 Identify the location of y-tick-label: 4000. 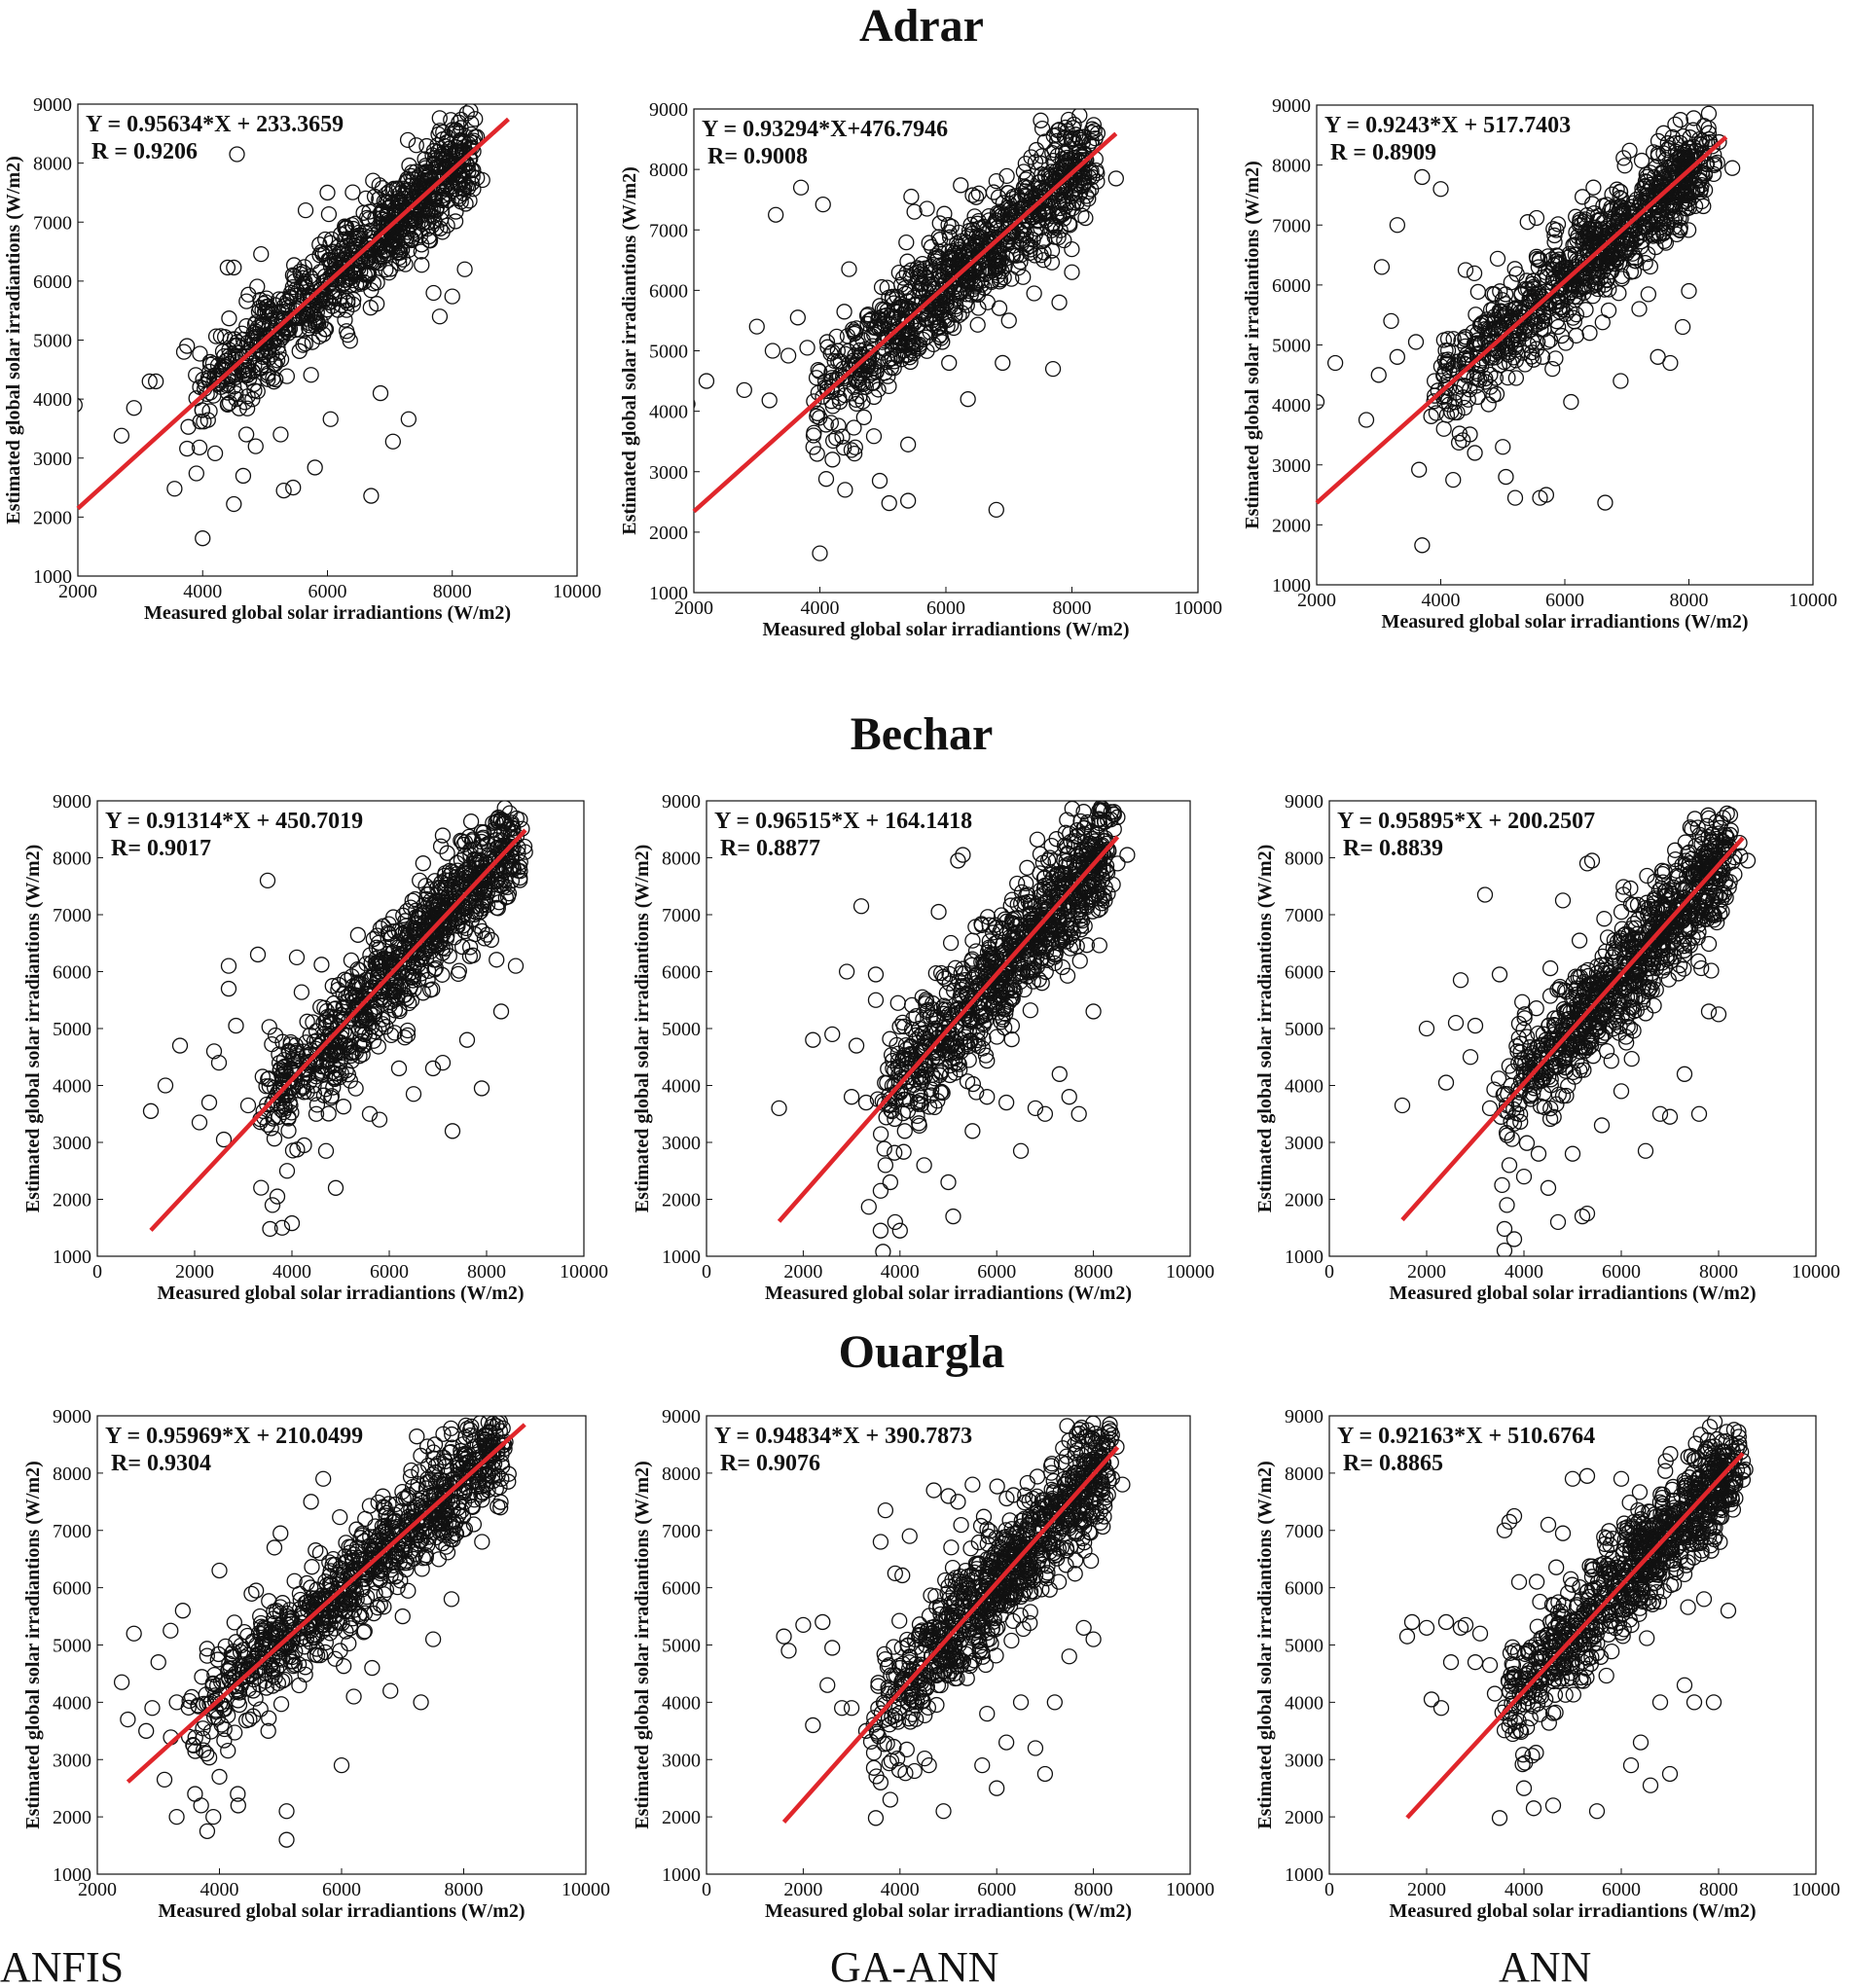
(52, 400).